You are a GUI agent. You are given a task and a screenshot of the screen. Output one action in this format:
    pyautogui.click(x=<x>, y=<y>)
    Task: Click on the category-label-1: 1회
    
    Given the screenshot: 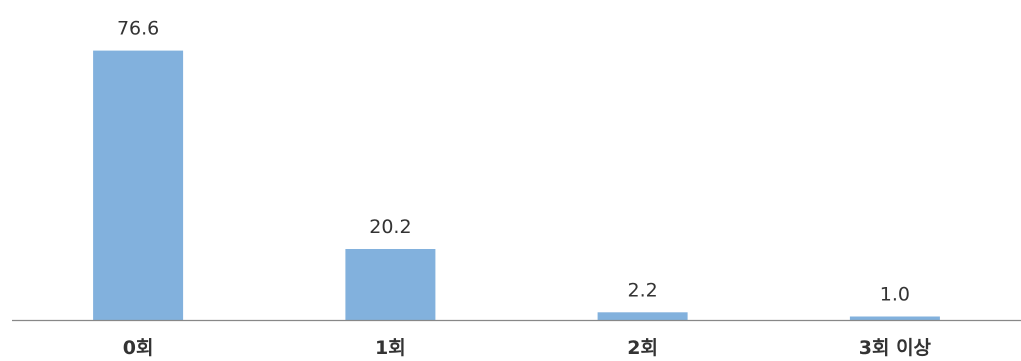 What is the action you would take?
    pyautogui.click(x=390, y=348)
    